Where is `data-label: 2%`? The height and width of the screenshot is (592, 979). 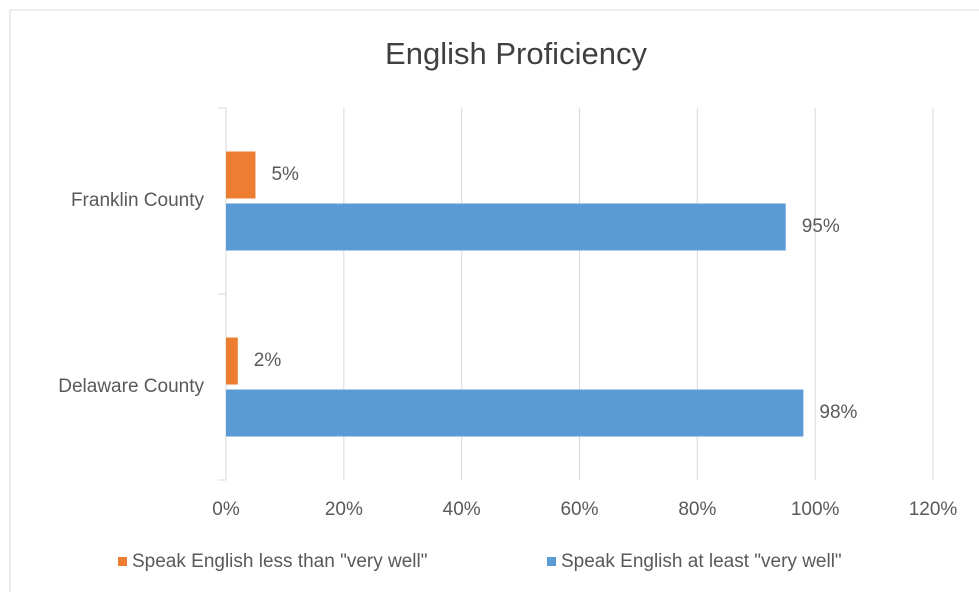
data-label: 2% is located at coordinates (268, 360).